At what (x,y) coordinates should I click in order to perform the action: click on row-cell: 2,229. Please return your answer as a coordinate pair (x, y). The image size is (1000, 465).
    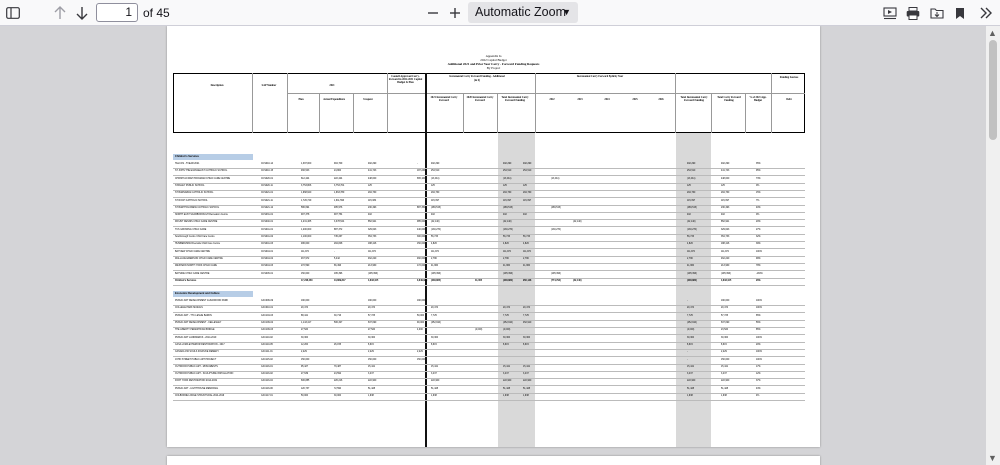
    Looking at the image, I should click on (420, 352).